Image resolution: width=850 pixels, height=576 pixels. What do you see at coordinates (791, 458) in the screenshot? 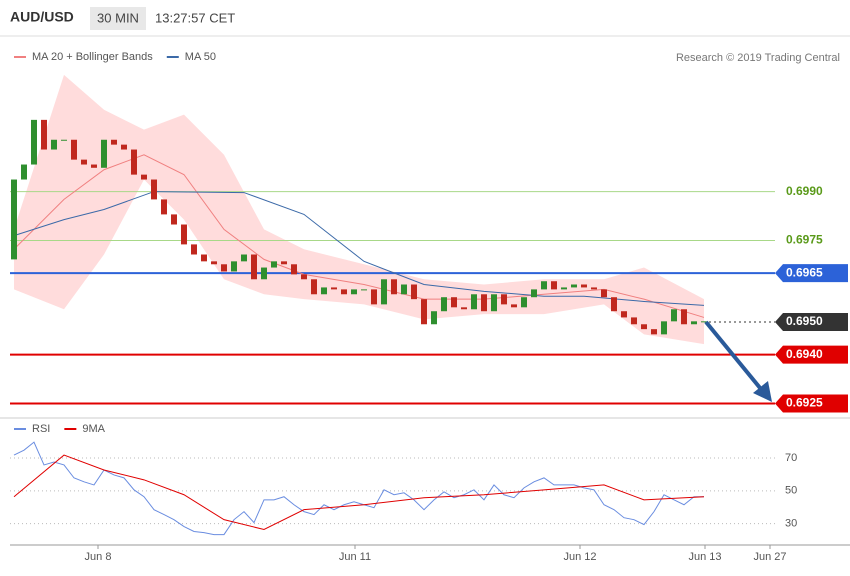
I see `y-tick-label: 70` at bounding box center [791, 458].